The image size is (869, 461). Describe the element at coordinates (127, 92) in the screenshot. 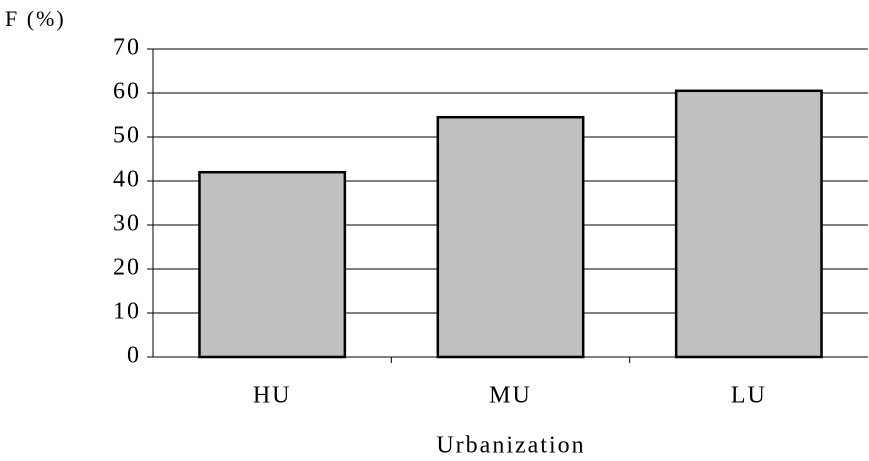

I see `y-tick-label: 60` at that location.